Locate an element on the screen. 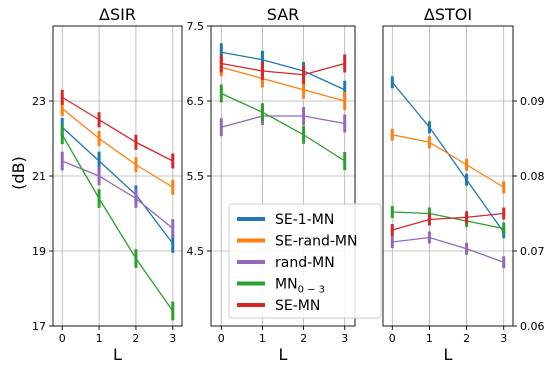 This screenshot has width=548, height=369. y-tick-label: 0.07 is located at coordinates (532, 251).